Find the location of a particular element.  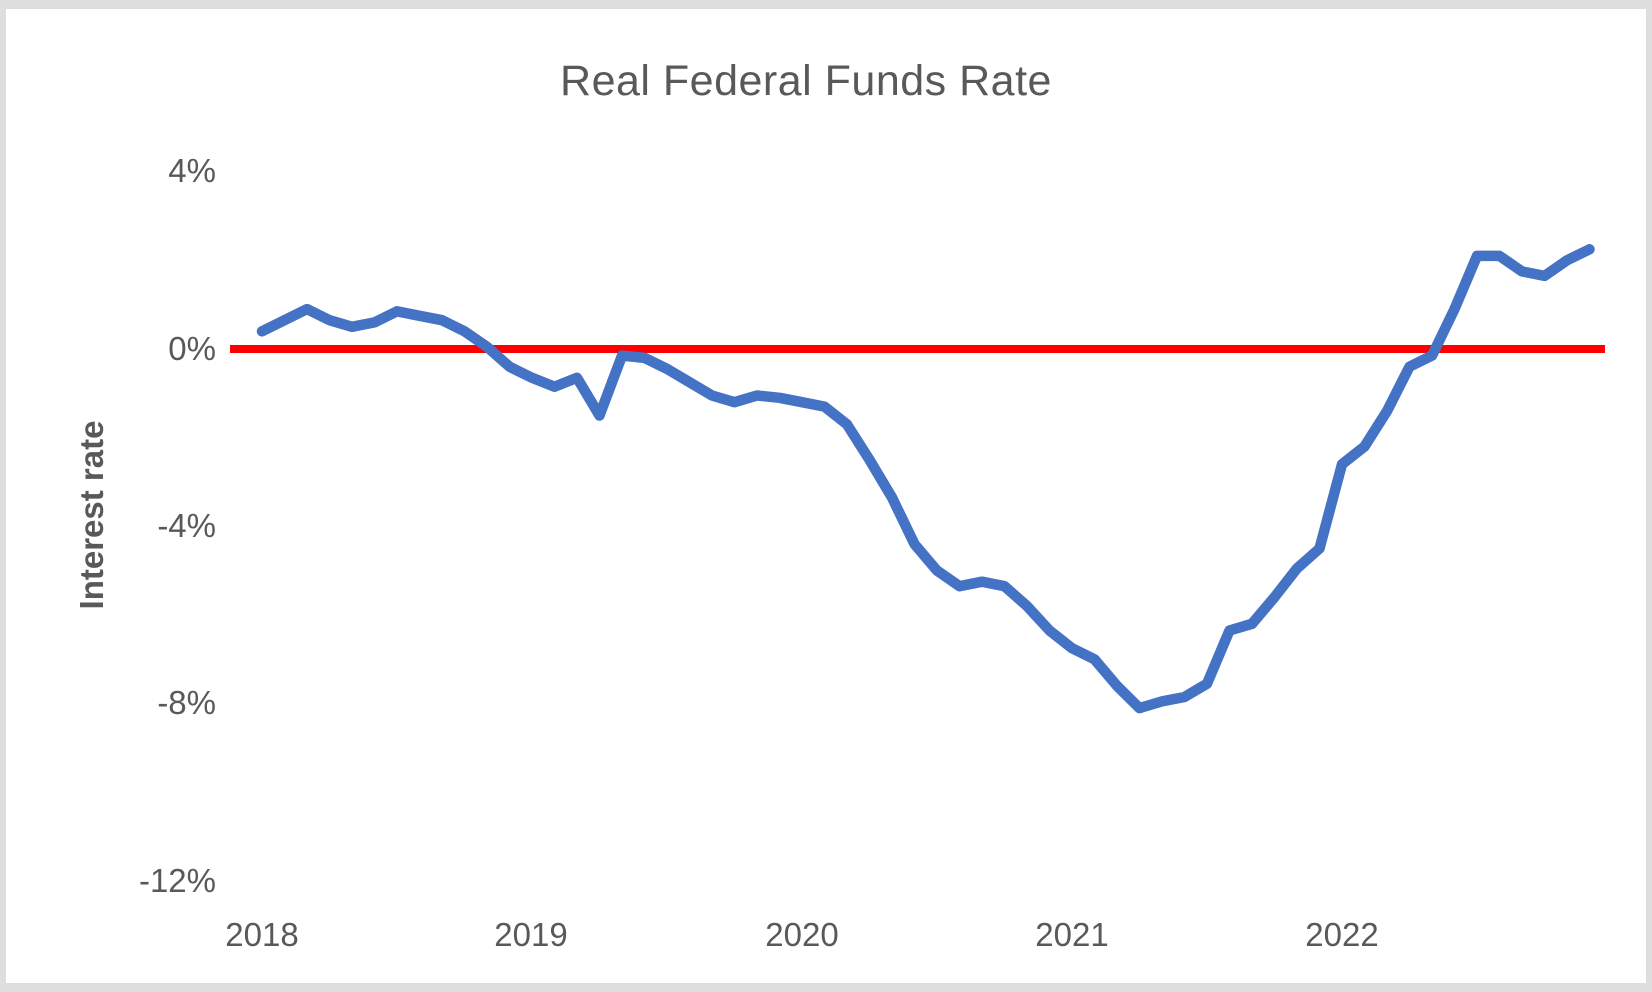

y-tick-label: -12% is located at coordinates (177, 880).